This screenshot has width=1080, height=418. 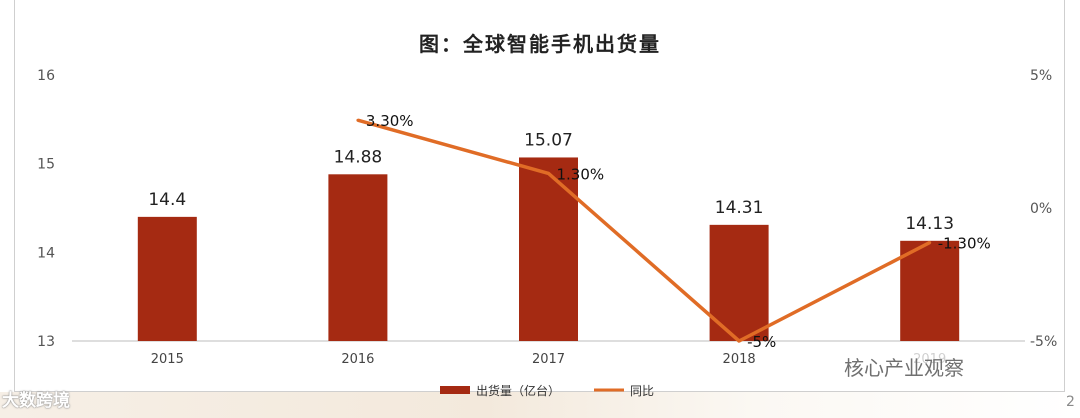 I want to click on x-tick-label: 2018, so click(x=739, y=359).